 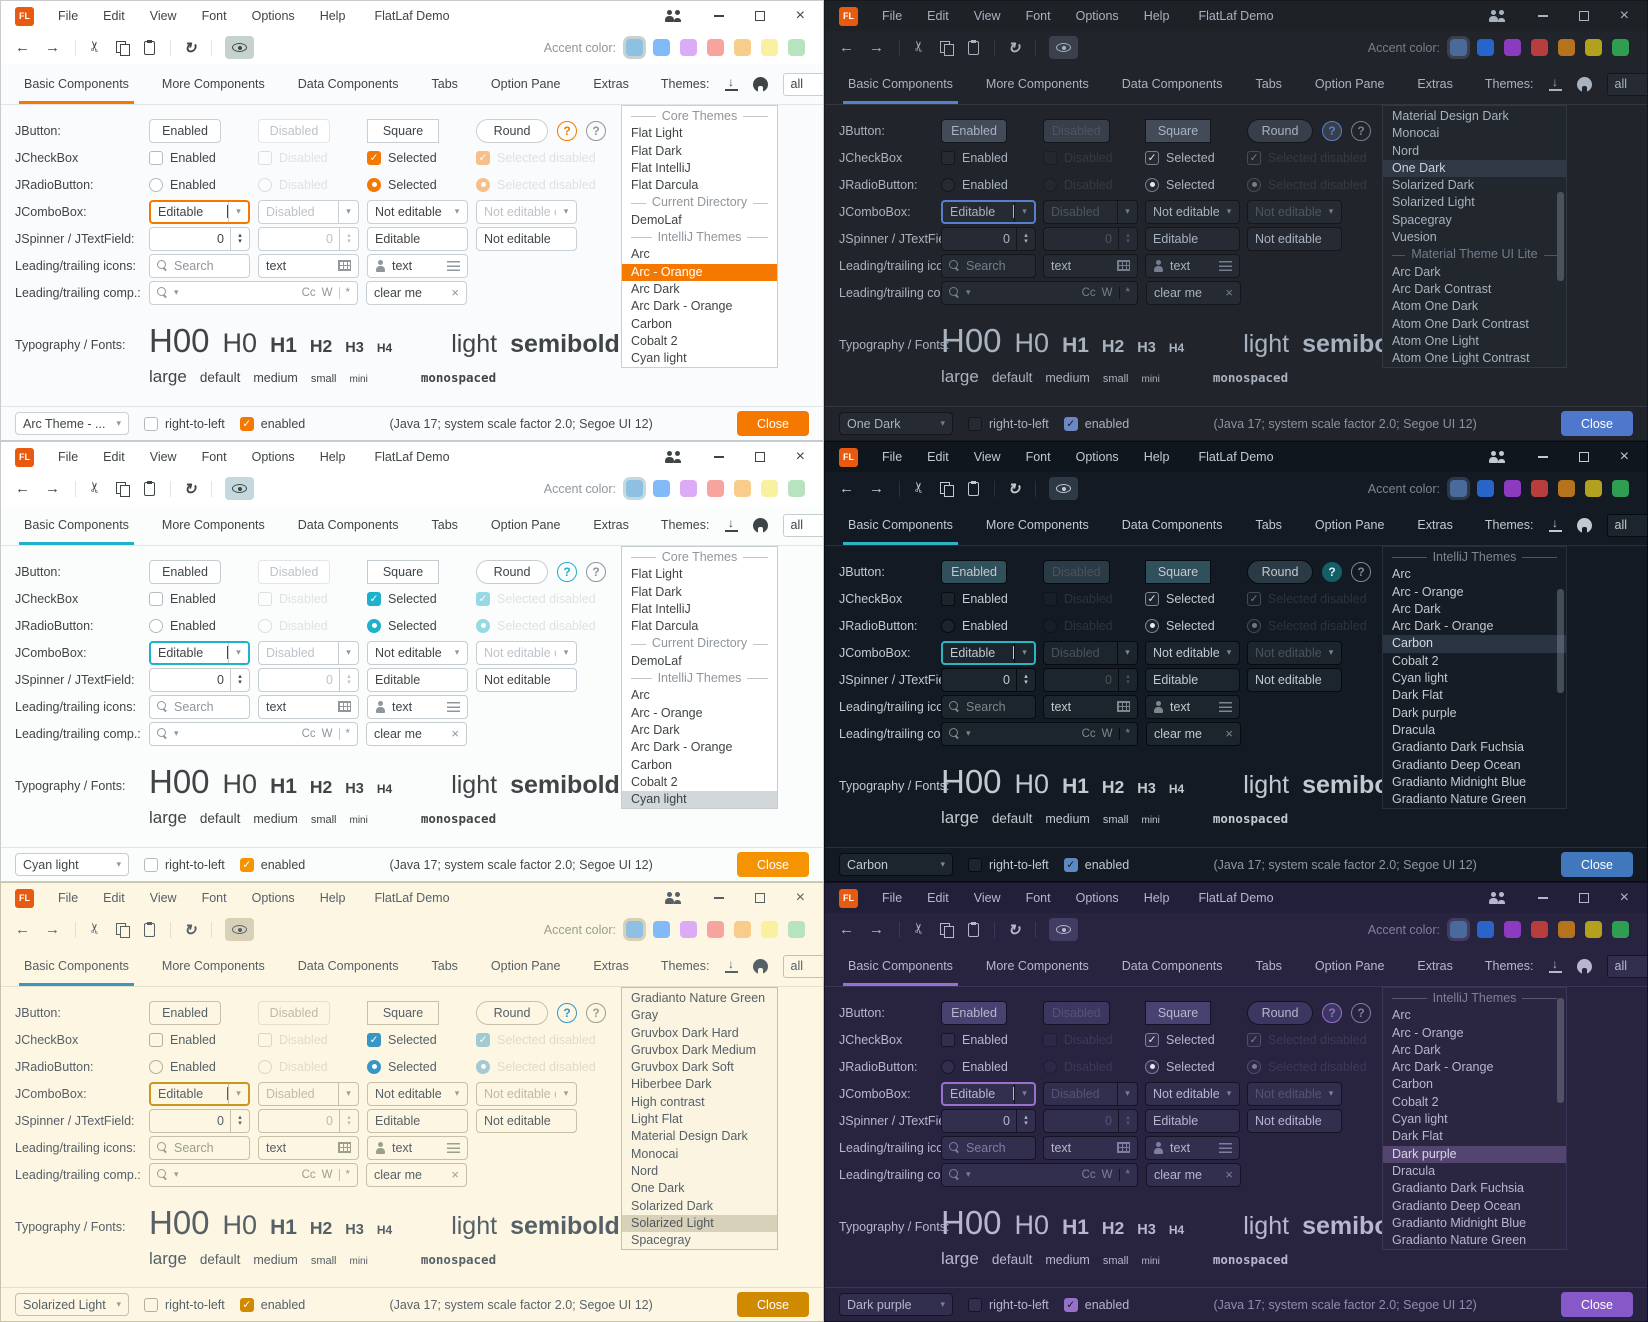 I want to click on match-case-button: Cc, so click(x=308, y=292).